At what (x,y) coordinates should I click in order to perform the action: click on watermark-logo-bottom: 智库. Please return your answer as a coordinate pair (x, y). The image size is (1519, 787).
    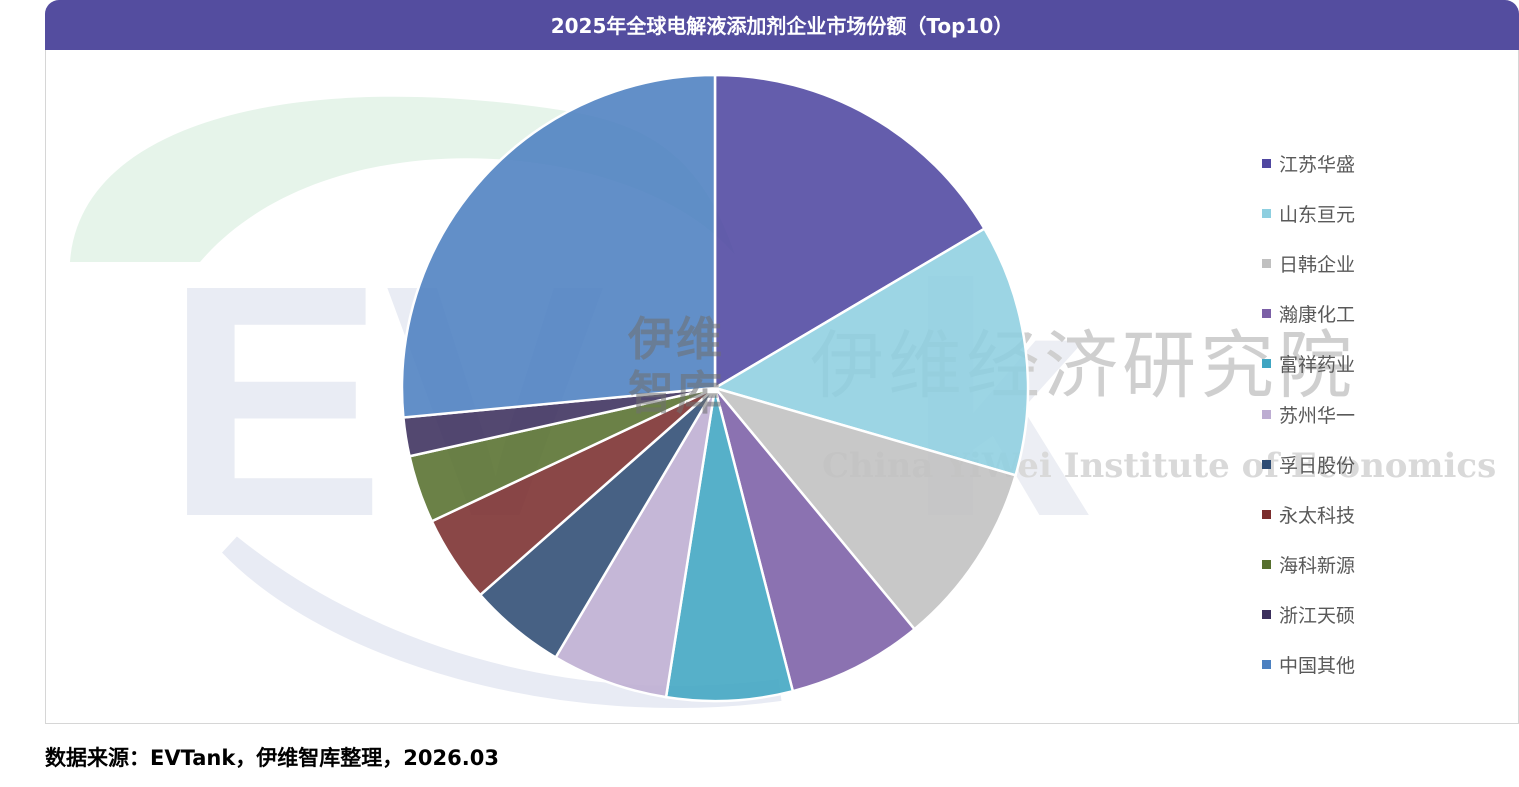
    Looking at the image, I should click on (676, 393).